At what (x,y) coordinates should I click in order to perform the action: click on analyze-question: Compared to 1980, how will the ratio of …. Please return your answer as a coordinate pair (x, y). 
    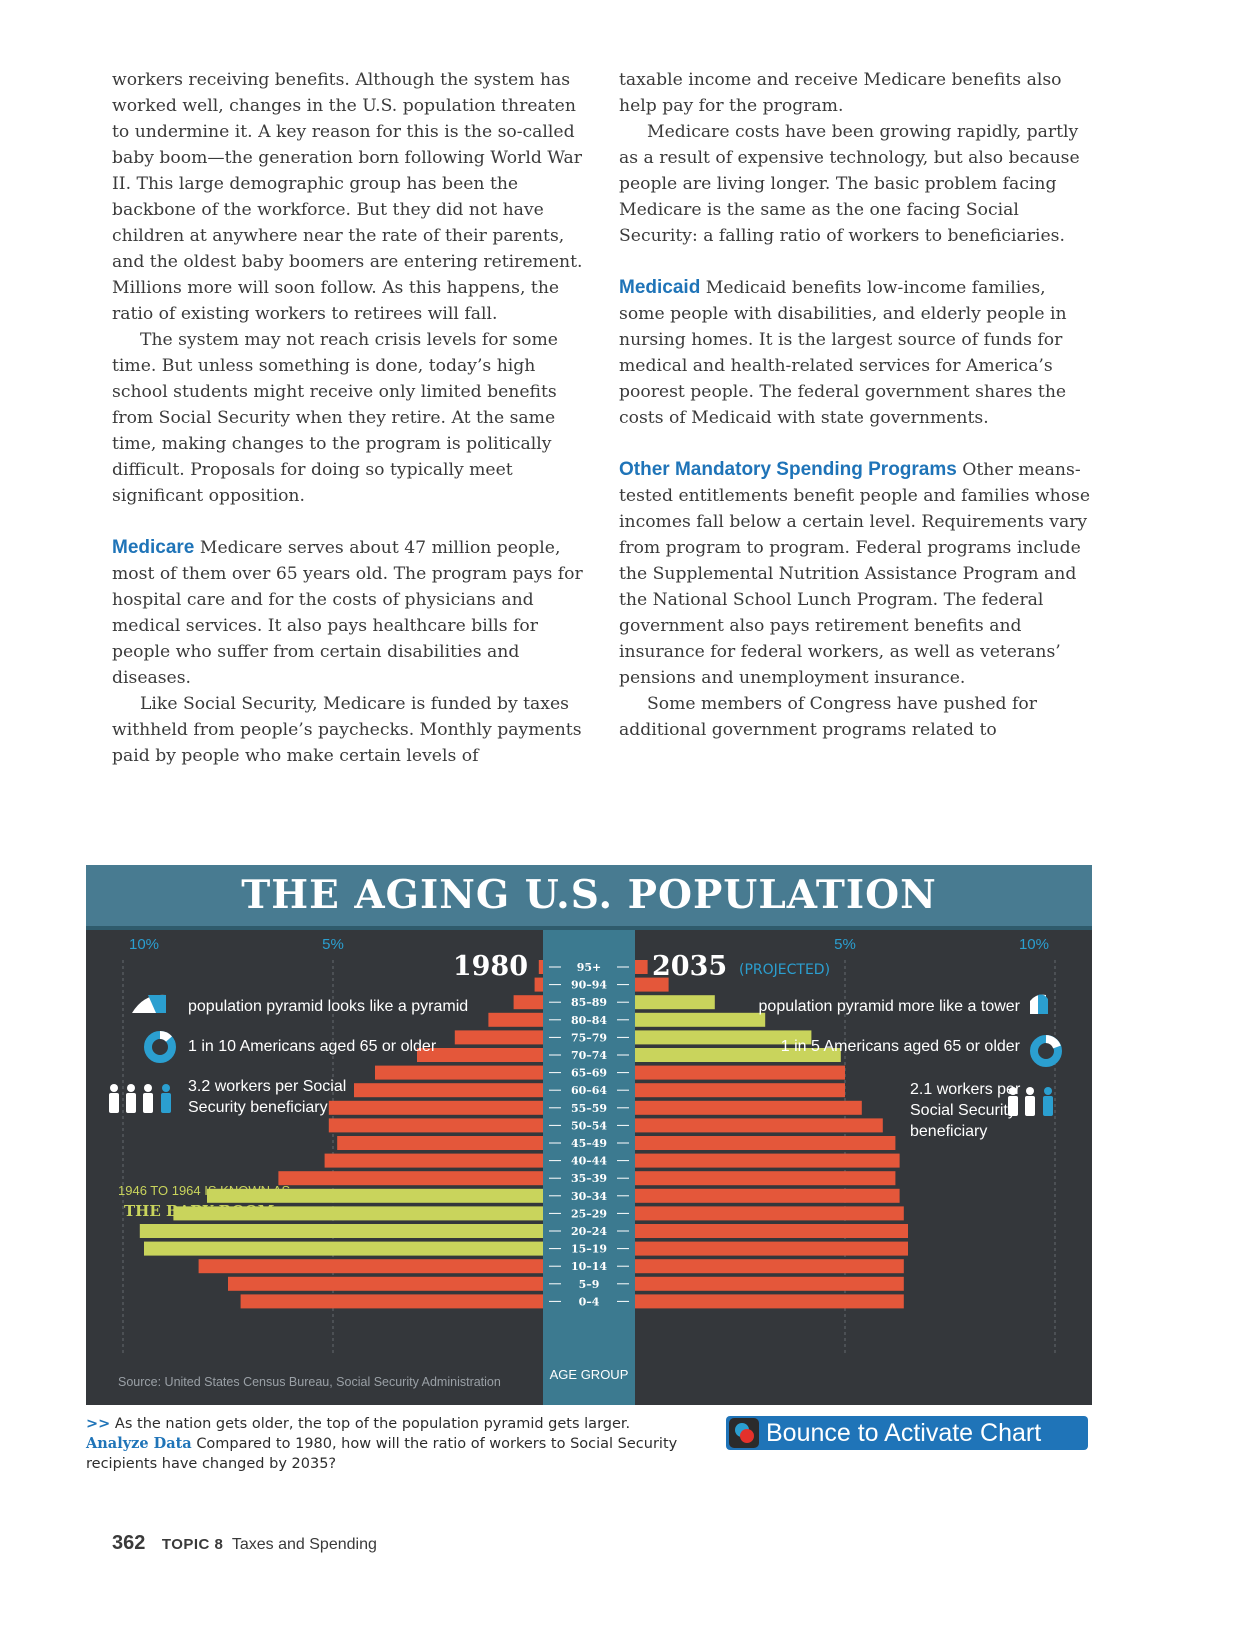
    Looking at the image, I should click on (382, 1454).